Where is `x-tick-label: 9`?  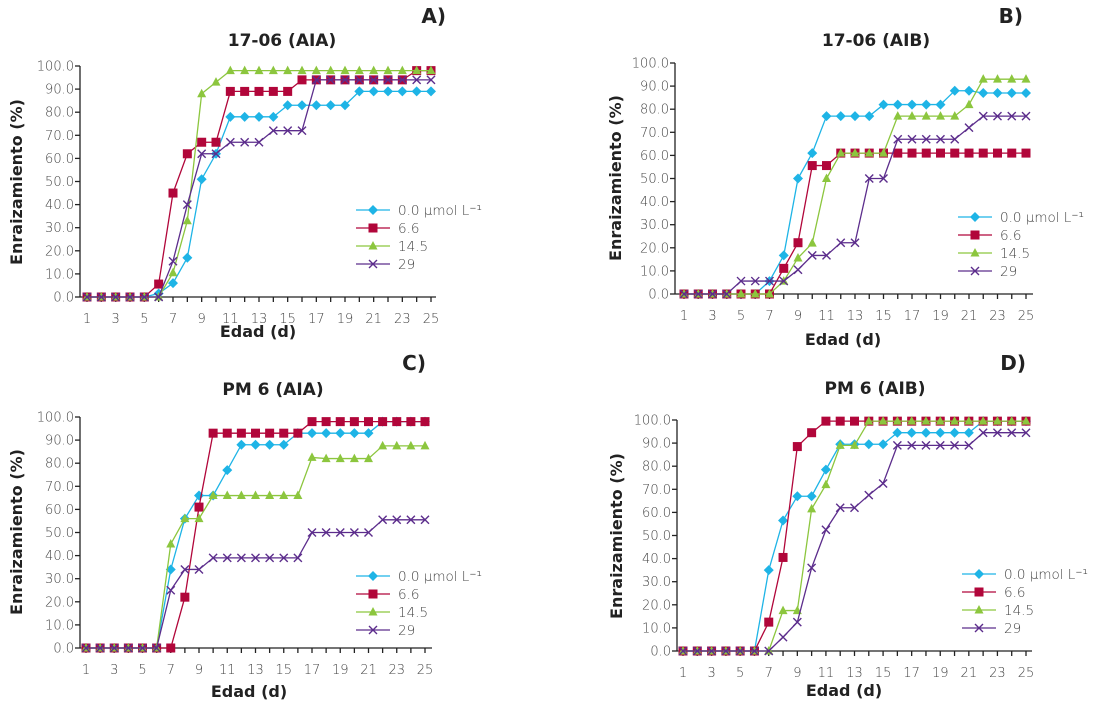
x-tick-label: 9 is located at coordinates (202, 319).